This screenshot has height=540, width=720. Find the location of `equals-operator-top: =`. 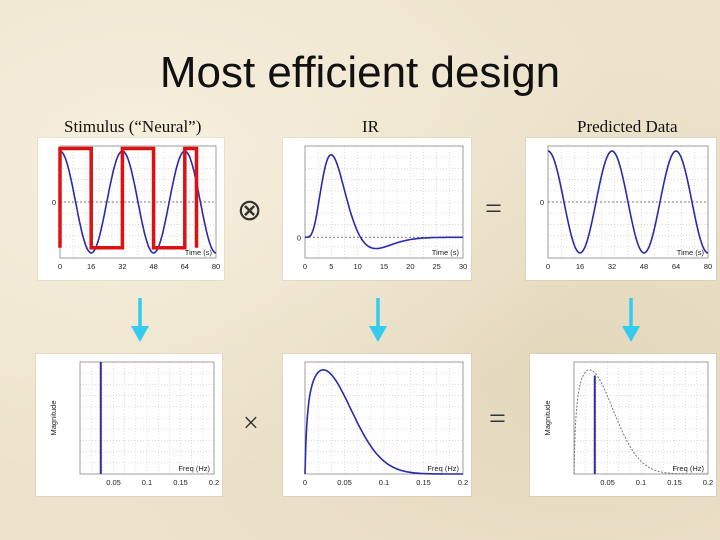

equals-operator-top: = is located at coordinates (493, 208).